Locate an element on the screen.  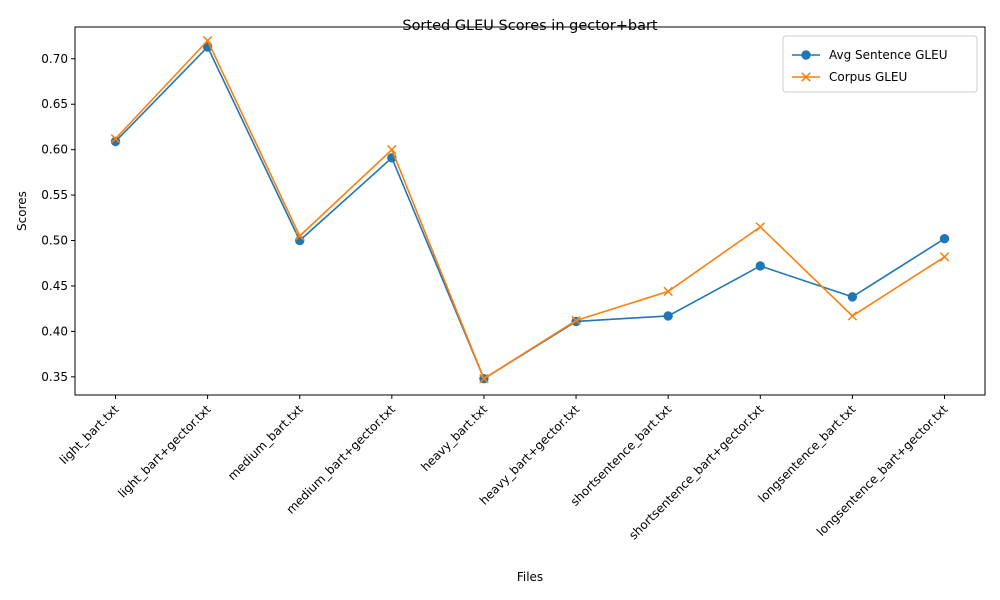
chart-title: Sorted GLEU Scores in gector+bart is located at coordinates (530, 26).